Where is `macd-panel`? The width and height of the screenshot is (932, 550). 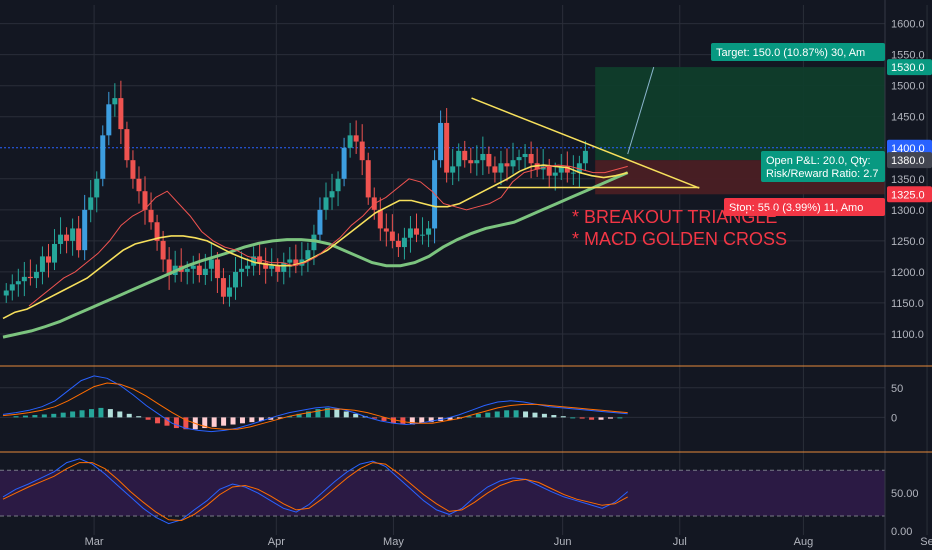
macd-panel is located at coordinates (315, 404).